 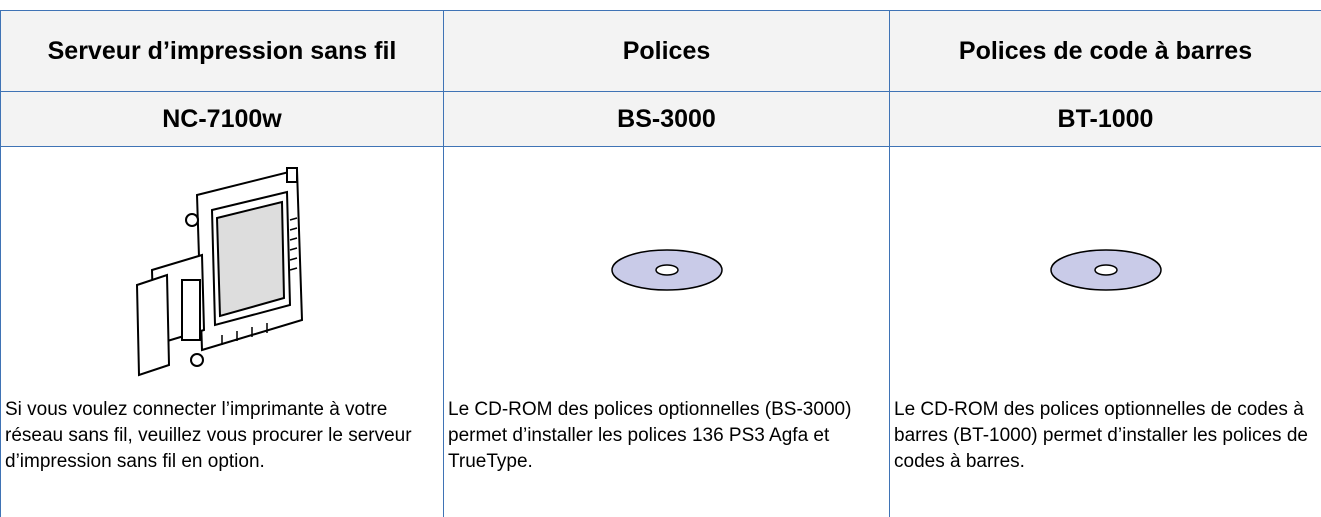 I want to click on model-cell: BS-3000, so click(x=667, y=119).